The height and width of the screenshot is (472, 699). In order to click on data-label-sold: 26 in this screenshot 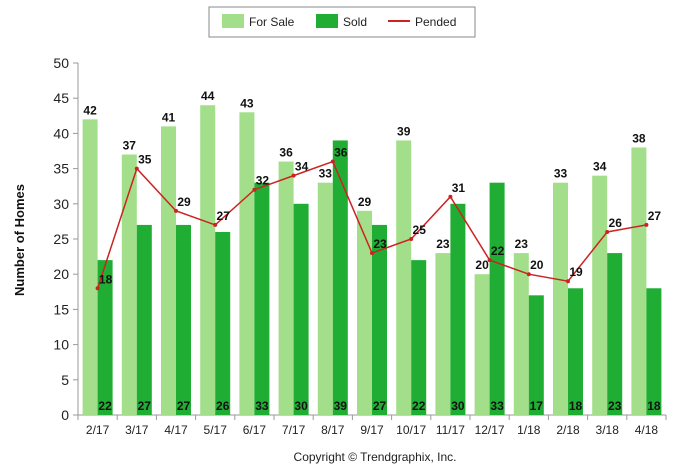, I will do `click(223, 406)`.